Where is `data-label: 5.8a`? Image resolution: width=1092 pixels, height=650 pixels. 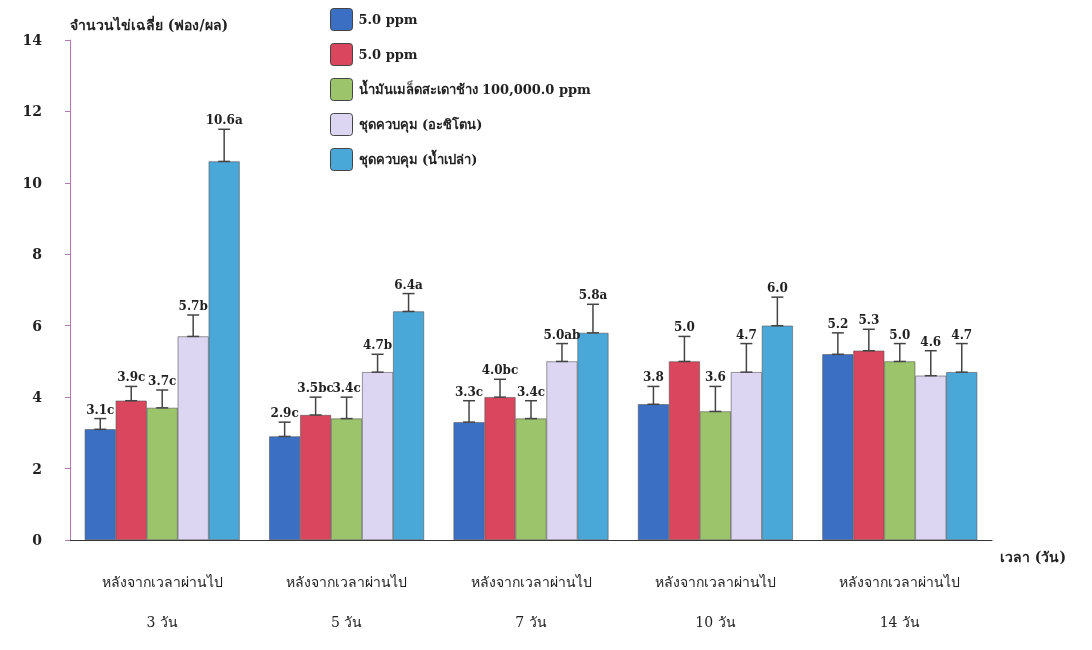 data-label: 5.8a is located at coordinates (593, 295).